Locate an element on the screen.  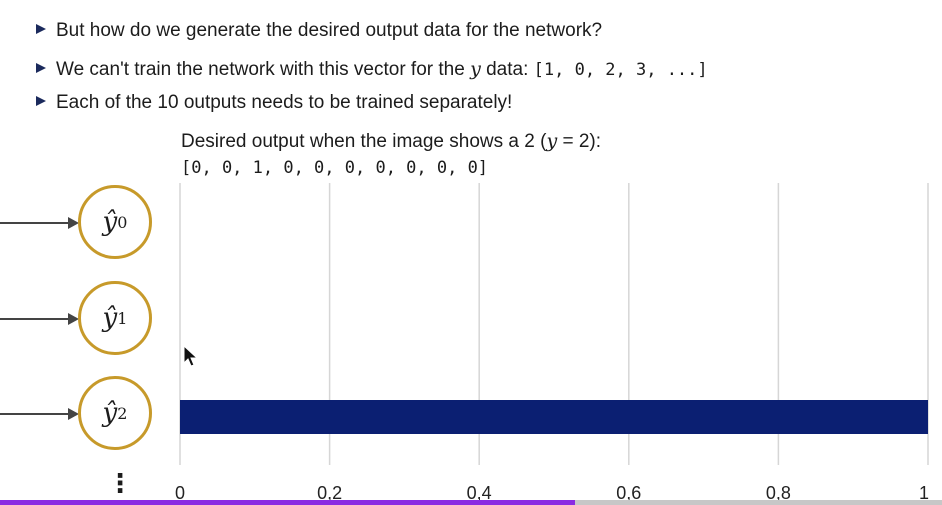
x-tick-label: 1 is located at coordinates (924, 493).